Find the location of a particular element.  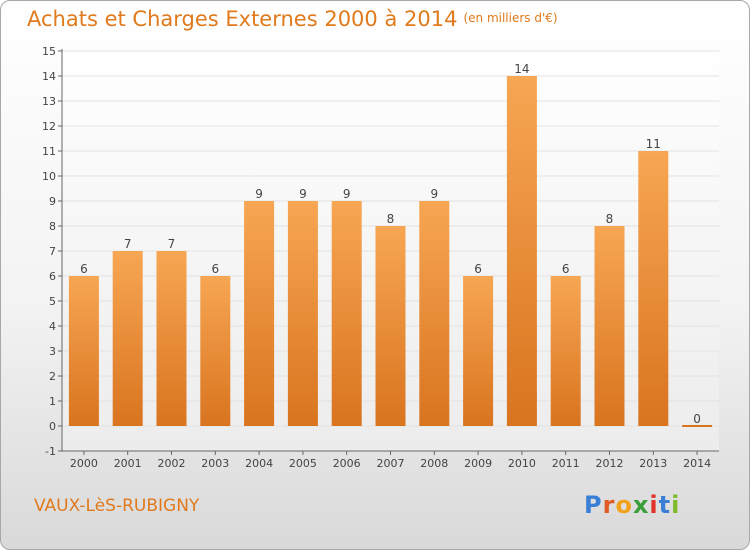

logo-letter: r is located at coordinates (609, 505).